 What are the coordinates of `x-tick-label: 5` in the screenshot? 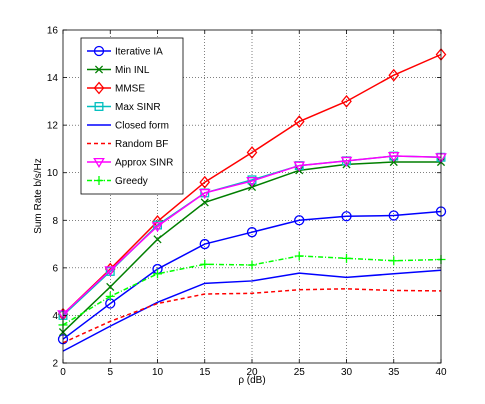 It's located at (110, 372).